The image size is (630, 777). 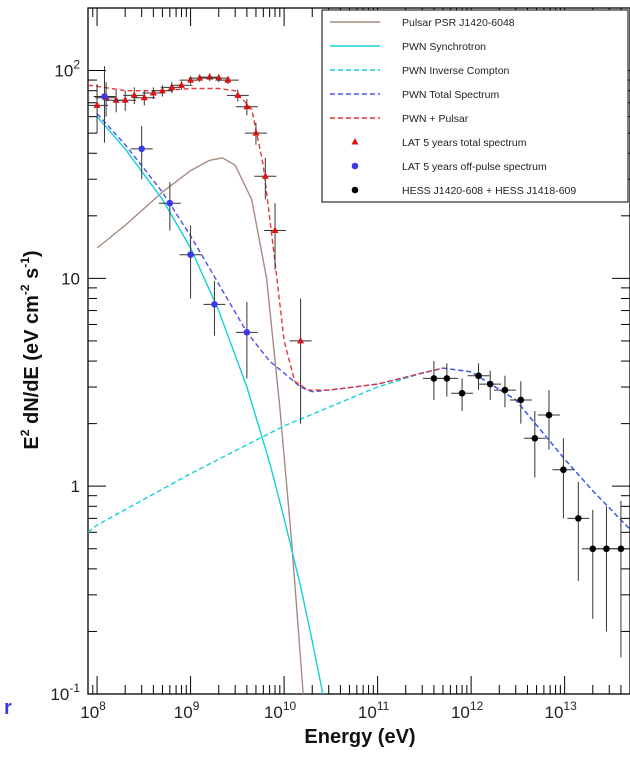 What do you see at coordinates (25, 432) in the screenshot?
I see `y-title-sup-1: 2` at bounding box center [25, 432].